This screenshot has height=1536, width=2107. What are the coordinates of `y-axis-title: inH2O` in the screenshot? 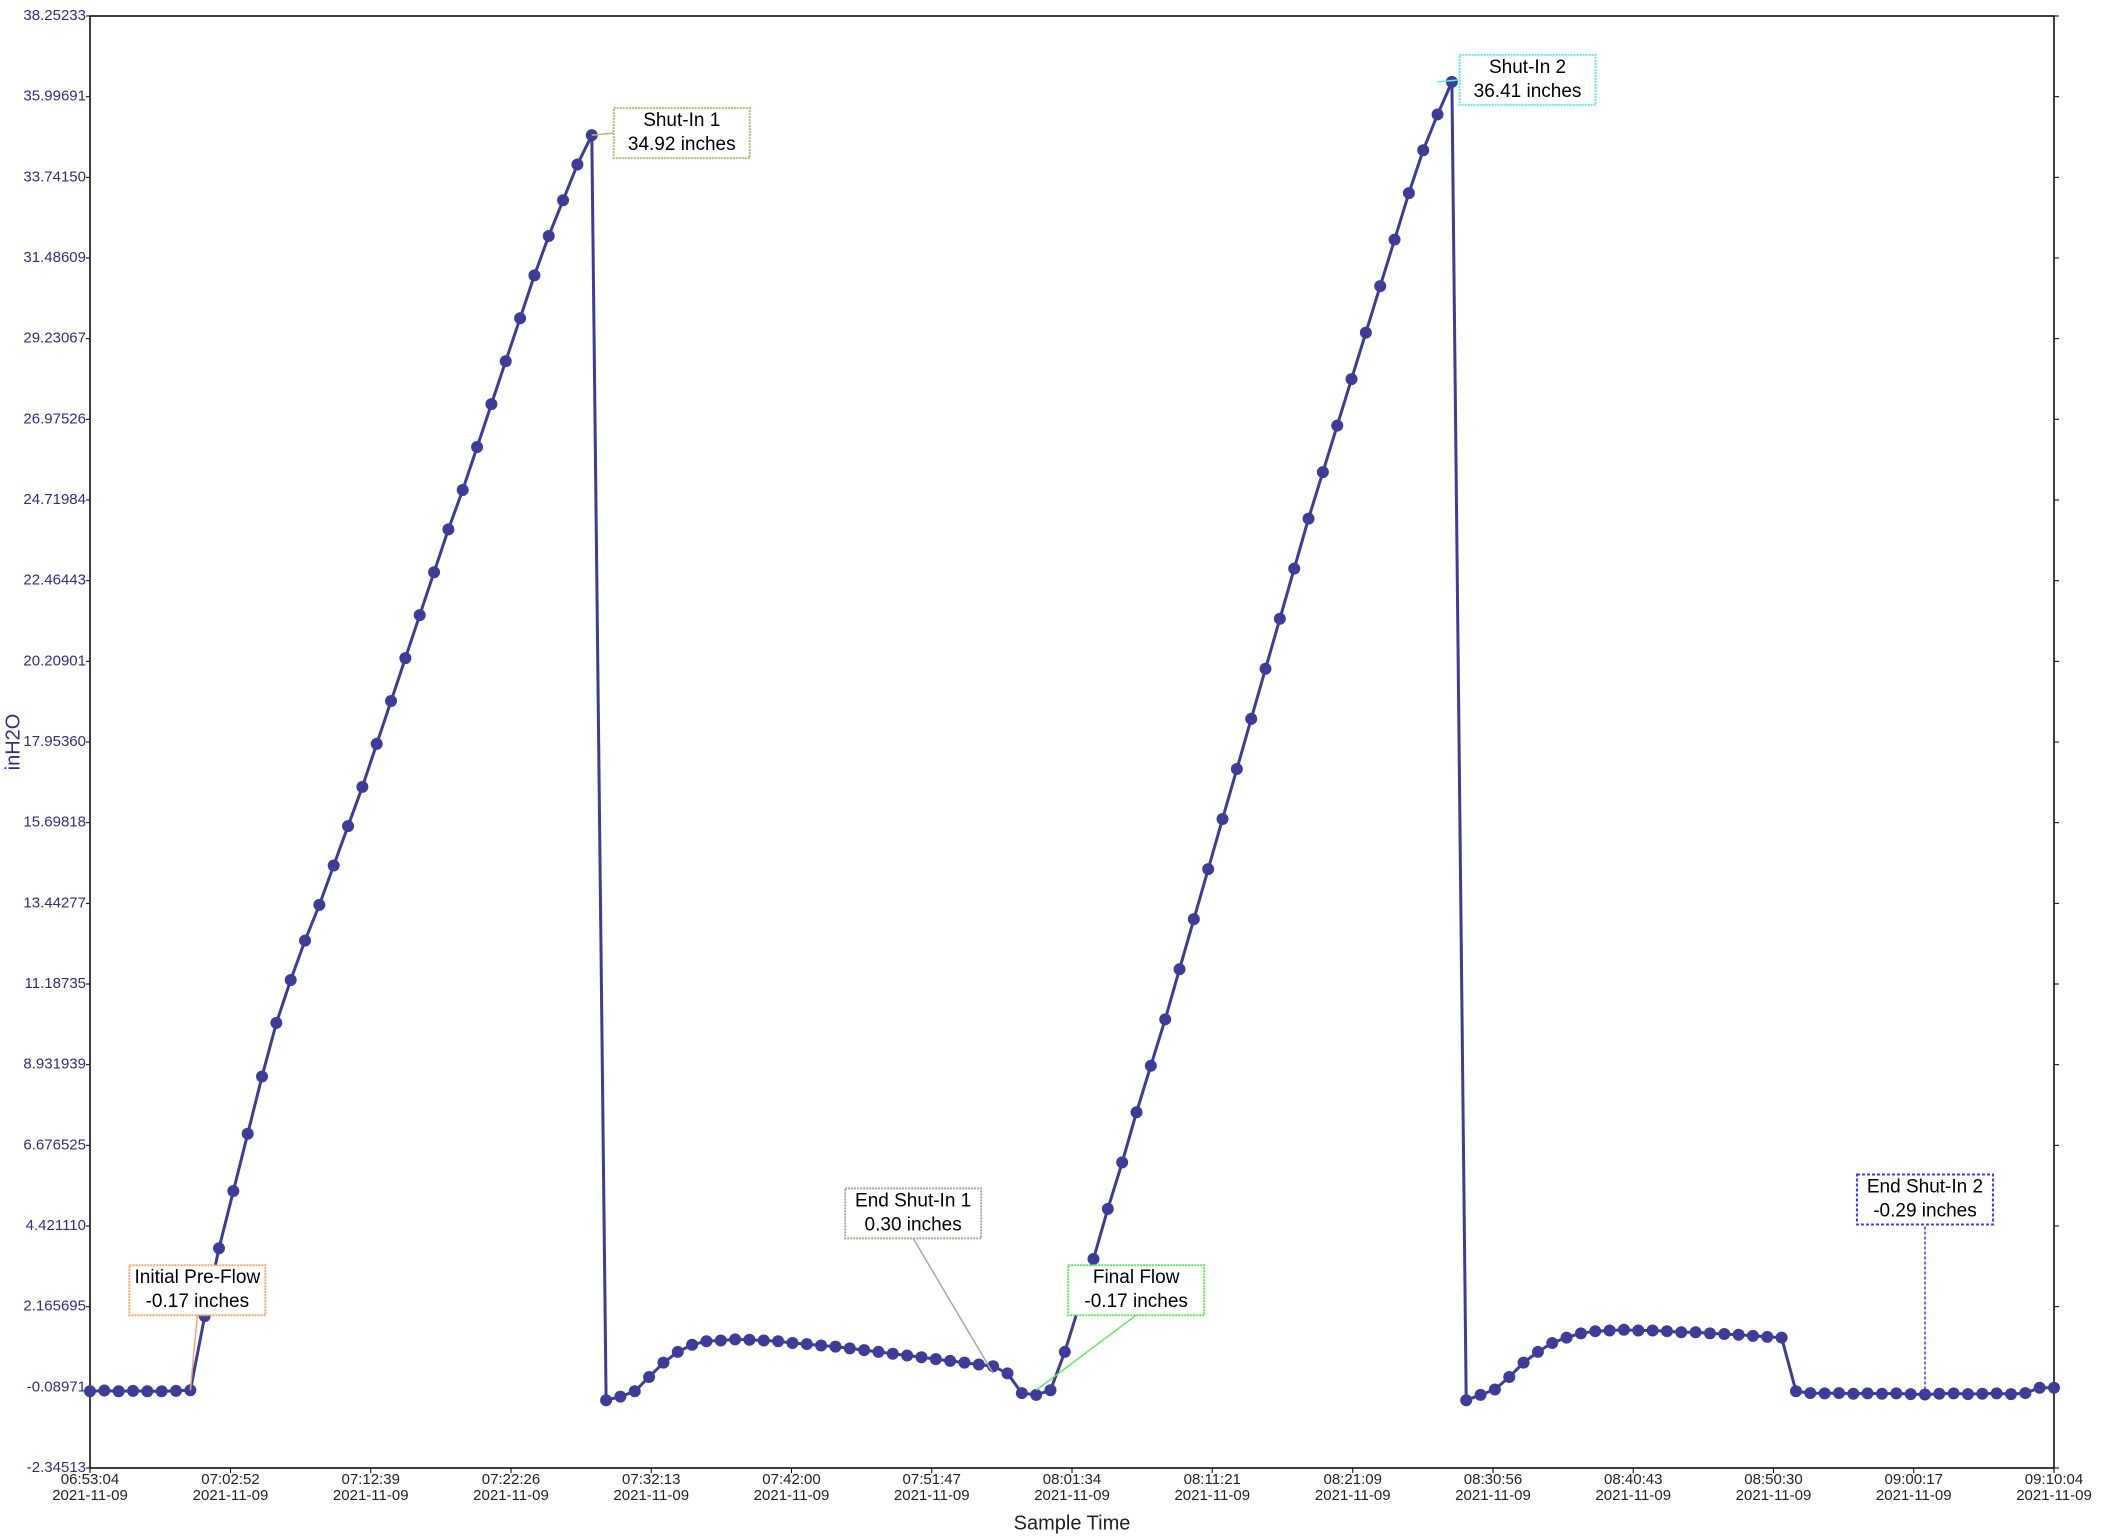 It's located at (13, 742).